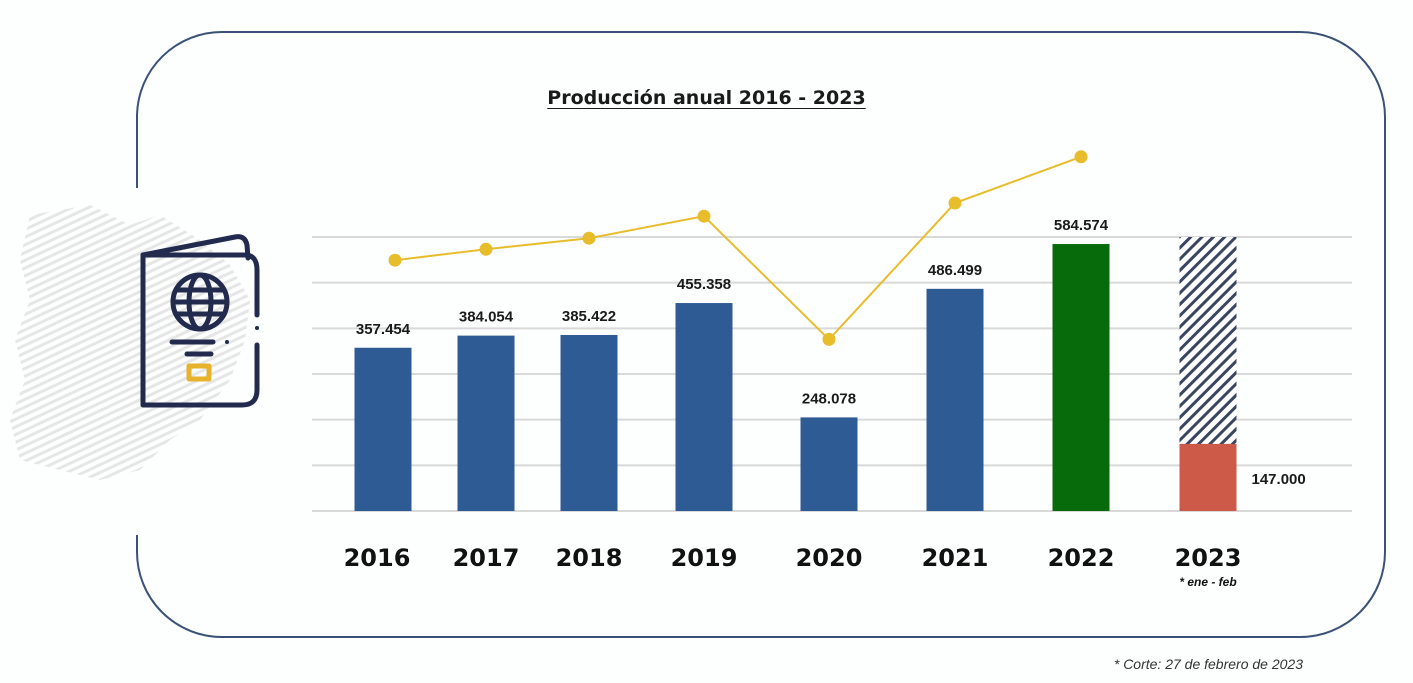  Describe the element at coordinates (486, 423) in the screenshot. I see `bar-2017` at that location.